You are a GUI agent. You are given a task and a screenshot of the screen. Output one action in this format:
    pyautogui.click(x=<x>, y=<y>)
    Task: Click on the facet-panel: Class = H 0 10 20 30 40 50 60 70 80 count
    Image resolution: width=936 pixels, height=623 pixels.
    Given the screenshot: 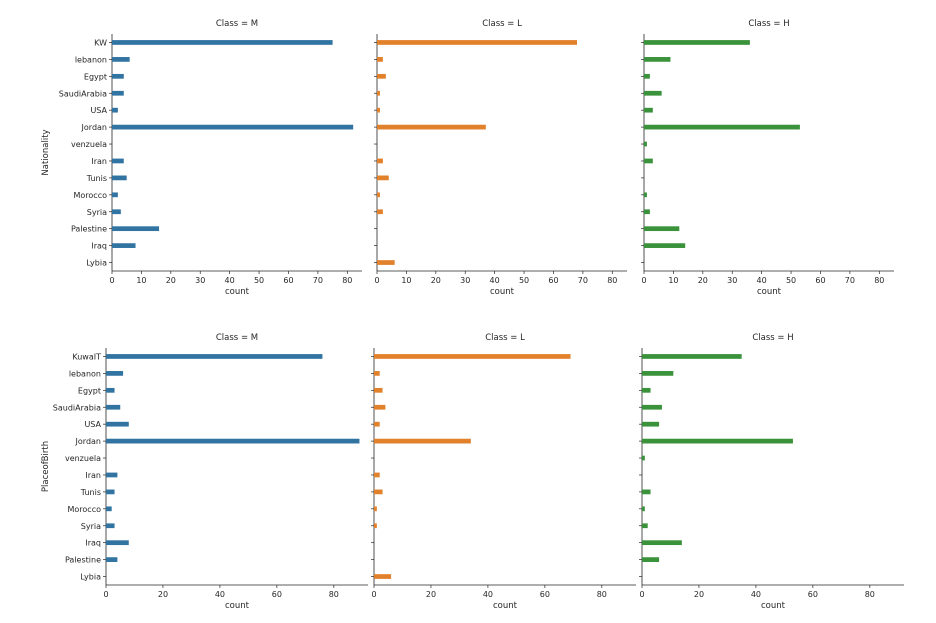 What is the action you would take?
    pyautogui.click(x=767, y=158)
    